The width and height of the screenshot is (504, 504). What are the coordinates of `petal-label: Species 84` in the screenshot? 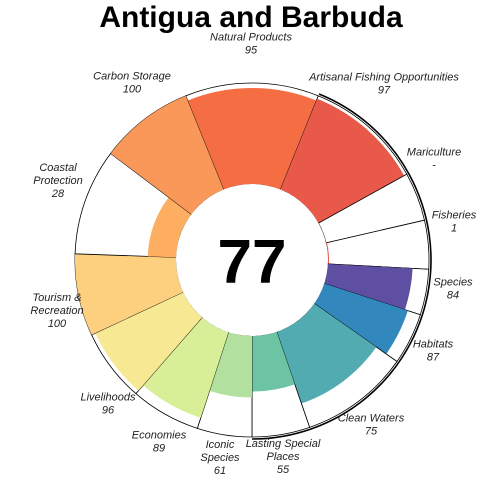 It's located at (453, 289).